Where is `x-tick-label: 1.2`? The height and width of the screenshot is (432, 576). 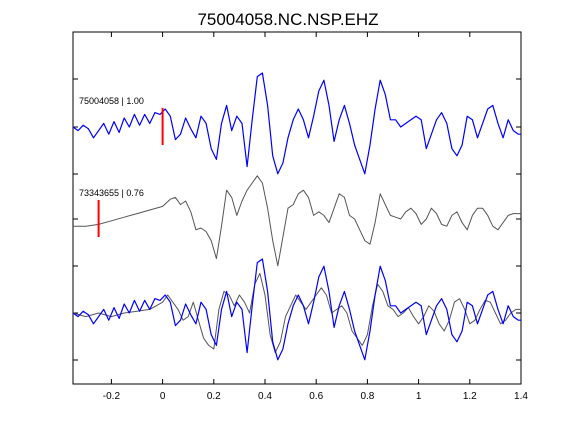
x-tick-label: 1.2 is located at coordinates (470, 396).